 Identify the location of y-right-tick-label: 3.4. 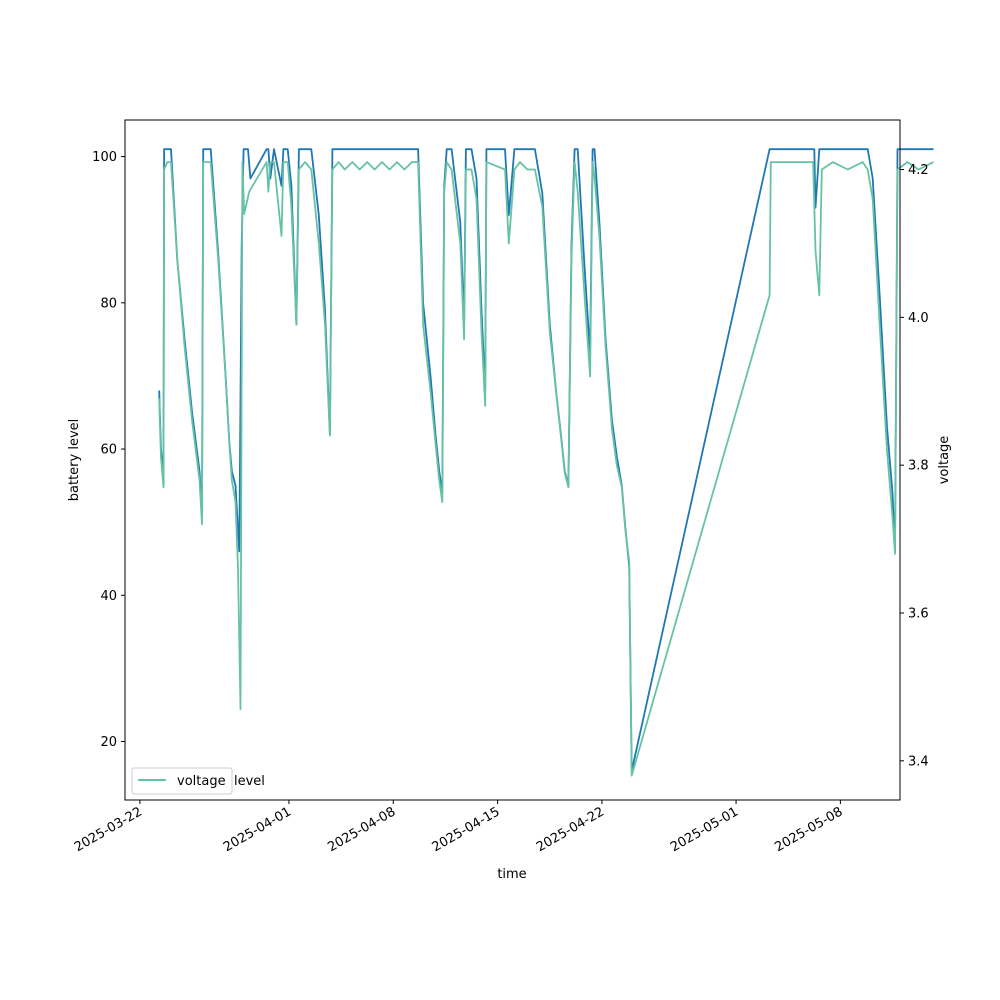
(918, 761).